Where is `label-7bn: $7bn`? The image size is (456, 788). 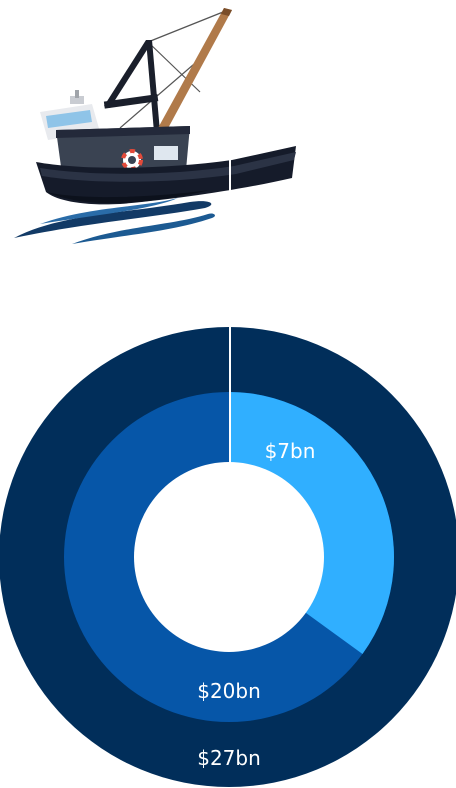
label-7bn: $7bn is located at coordinates (290, 451).